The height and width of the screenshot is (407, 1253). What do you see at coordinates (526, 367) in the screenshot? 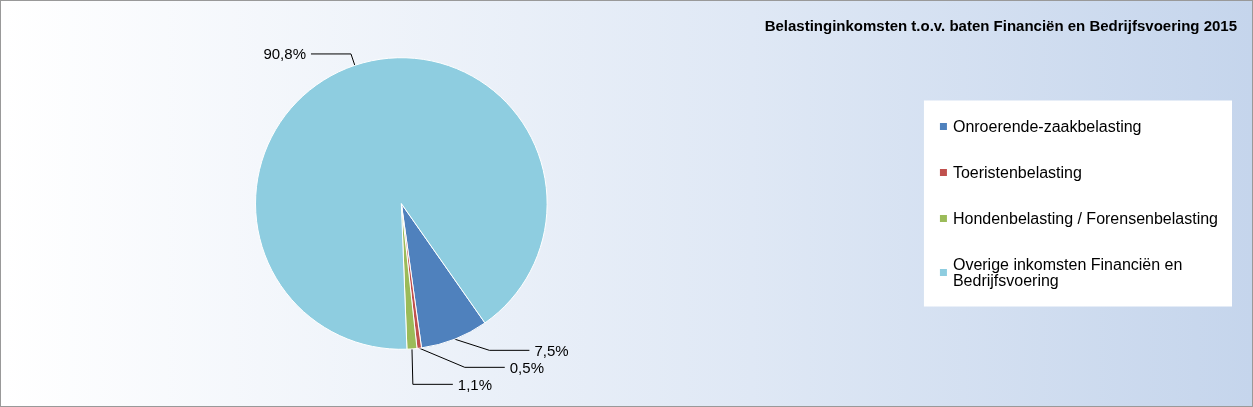
I see `data-label: 0,5%` at bounding box center [526, 367].